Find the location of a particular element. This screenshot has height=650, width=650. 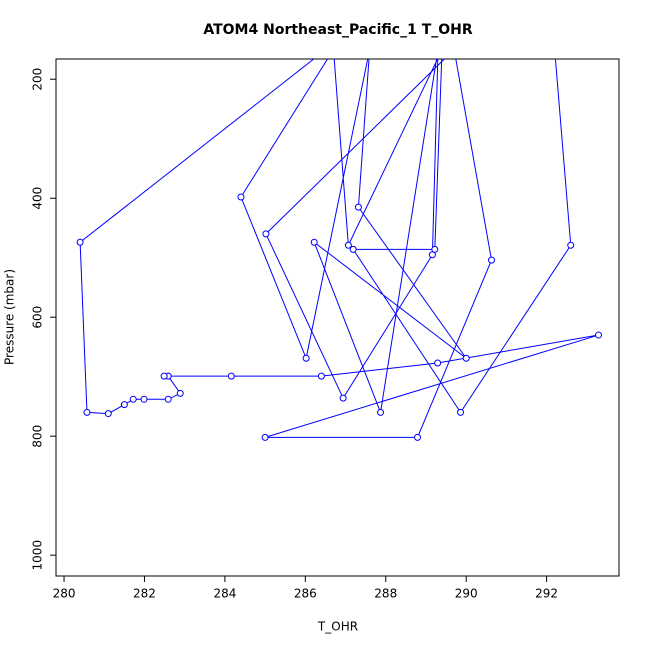

y-tick-label: 800 is located at coordinates (38, 436).